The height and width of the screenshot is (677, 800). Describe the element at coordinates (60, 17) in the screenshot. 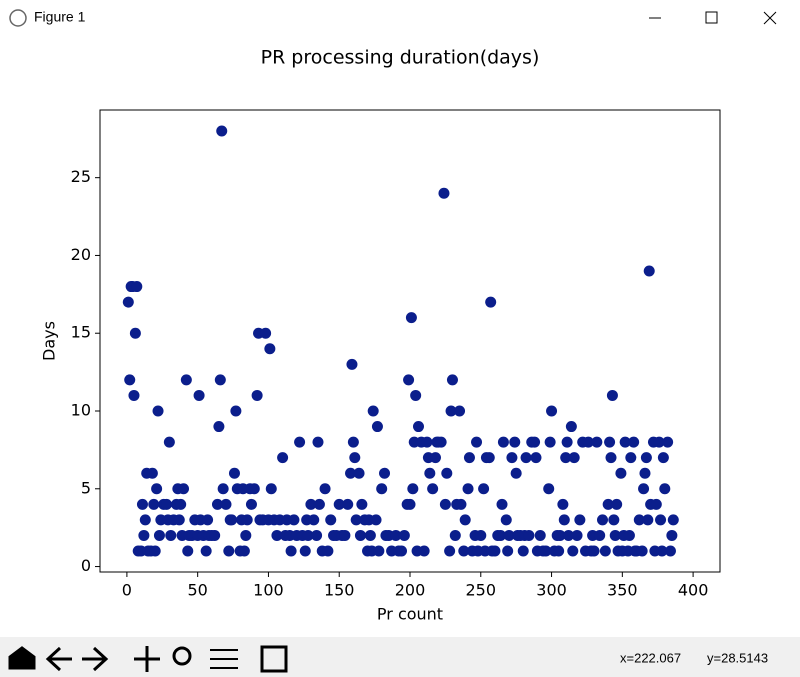

I see `window-title: Figure 1` at that location.